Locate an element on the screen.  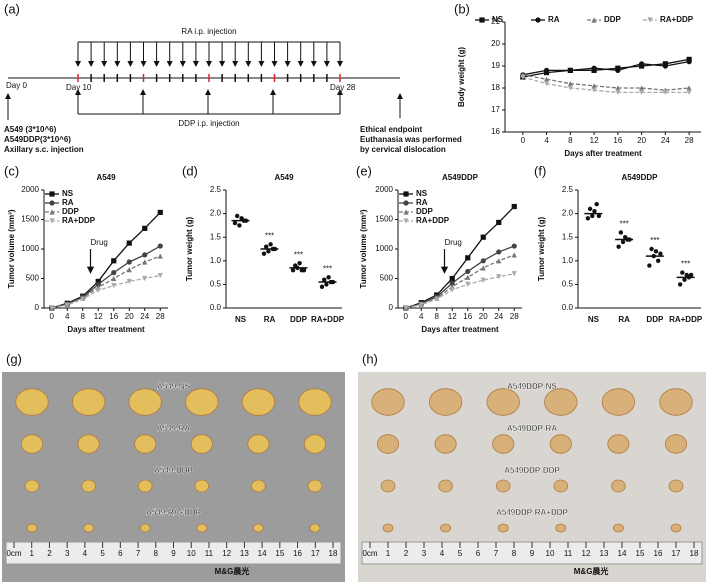
day28: Day 28 is located at coordinates (343, 87).